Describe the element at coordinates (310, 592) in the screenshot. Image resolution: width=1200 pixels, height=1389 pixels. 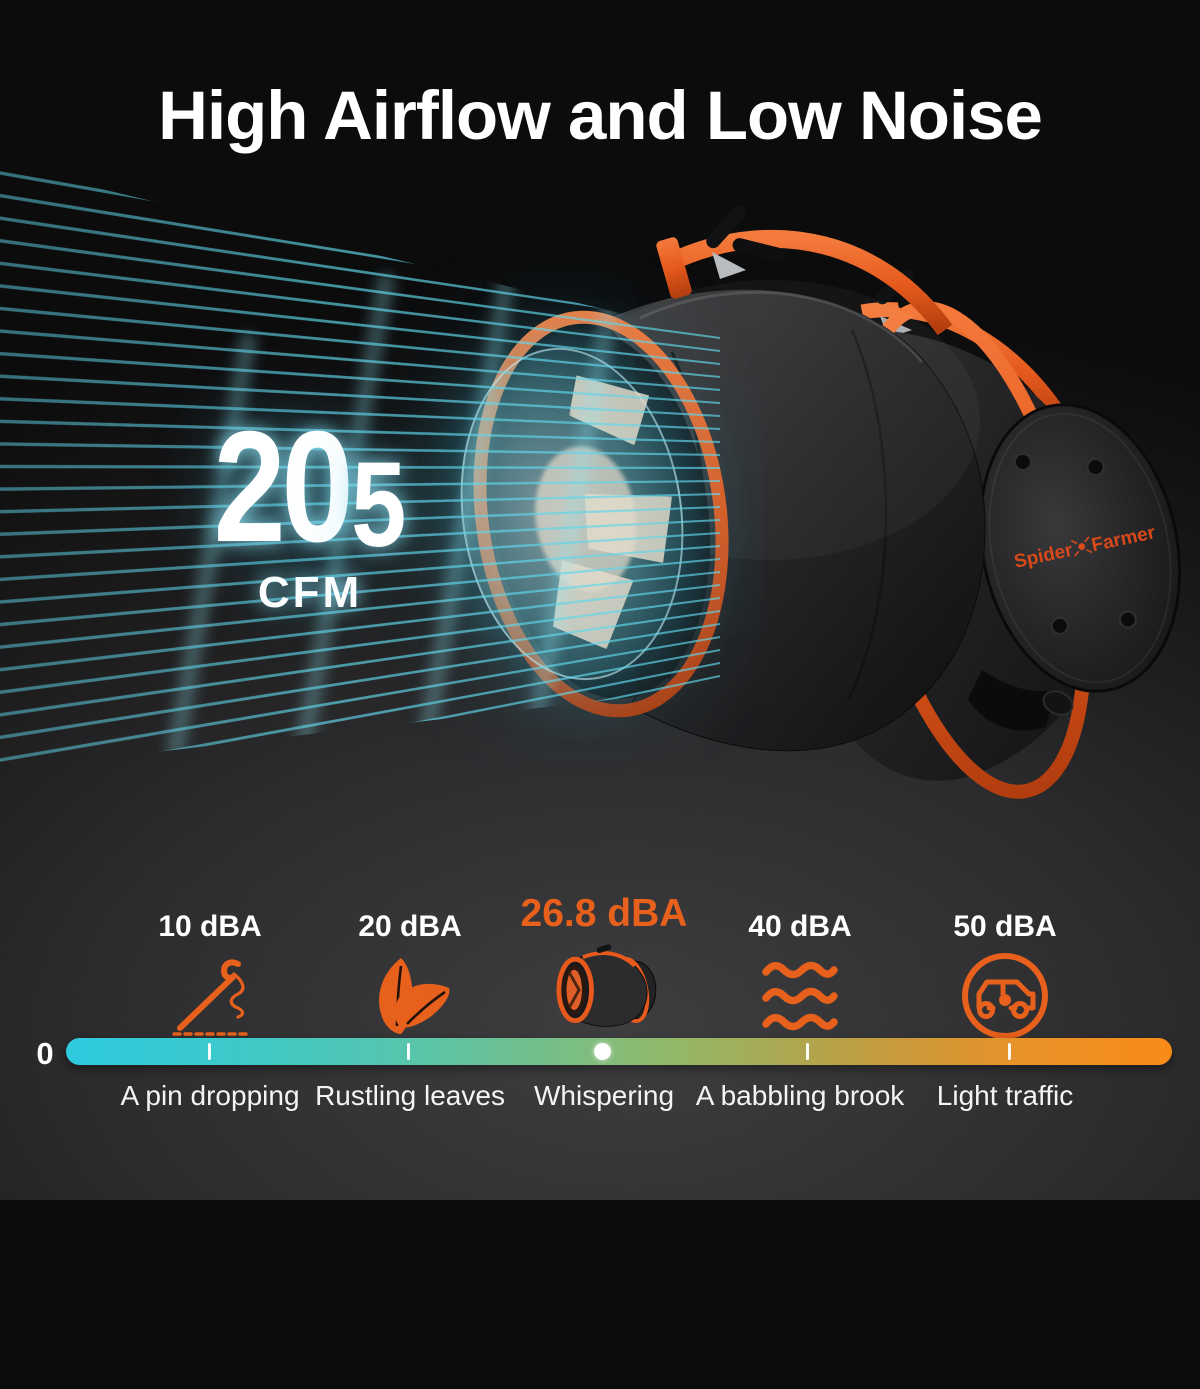
I see `airflow-unit: CFM` at that location.